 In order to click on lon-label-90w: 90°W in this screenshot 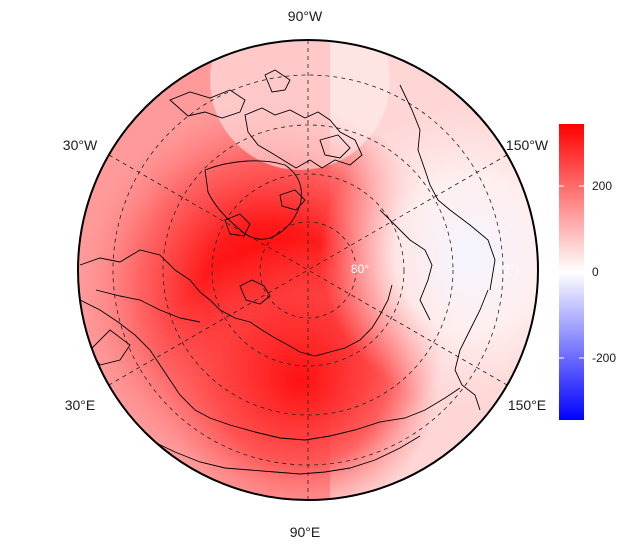, I will do `click(305, 16)`.